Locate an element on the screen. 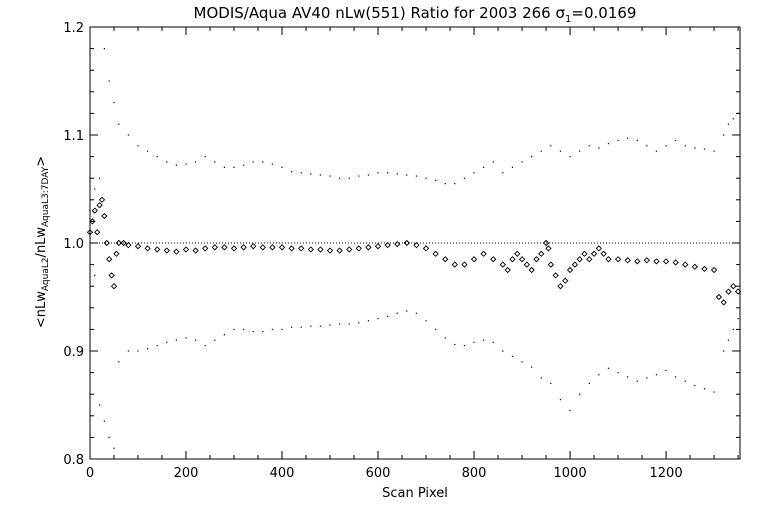  y-axis-label-open: <nLw is located at coordinates (41, 309).